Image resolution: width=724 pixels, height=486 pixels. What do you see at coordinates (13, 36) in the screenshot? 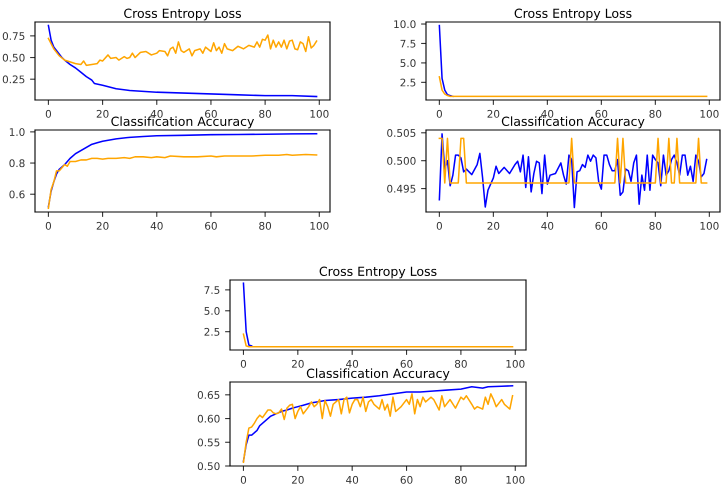
I see `y-tick-label: 0.75` at bounding box center [13, 36].